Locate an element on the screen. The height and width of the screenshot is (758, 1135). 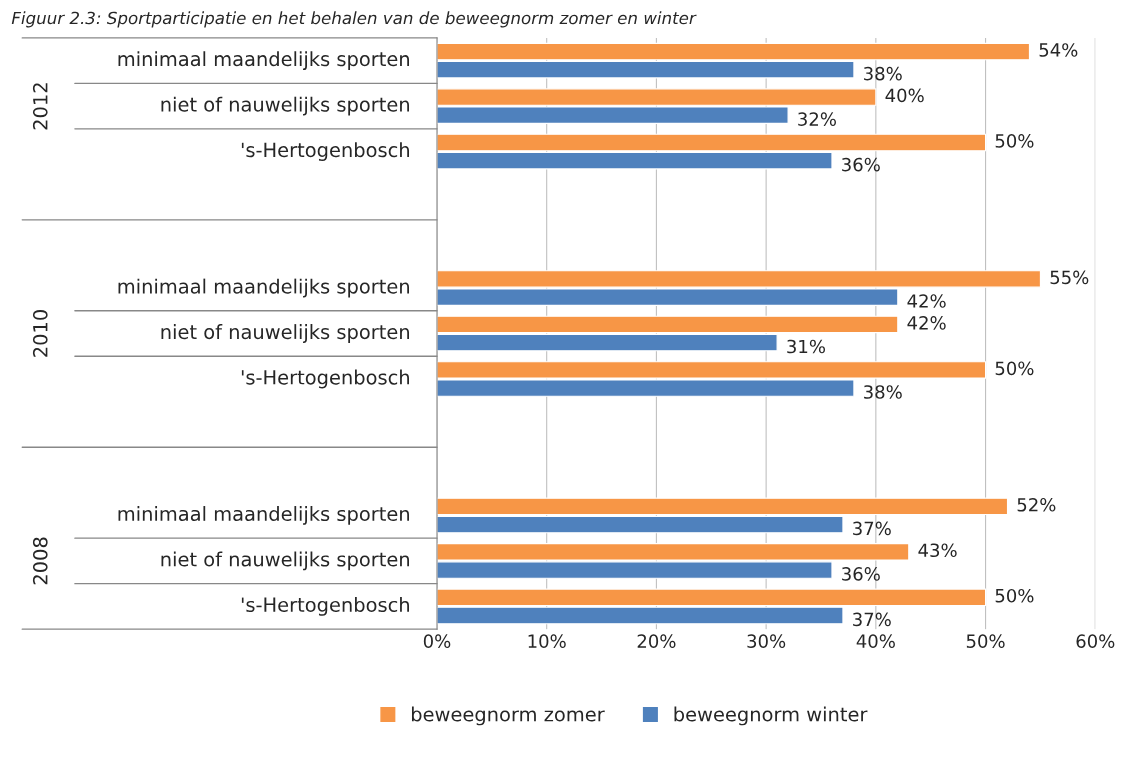
text: 2008 is located at coordinates (40, 561).